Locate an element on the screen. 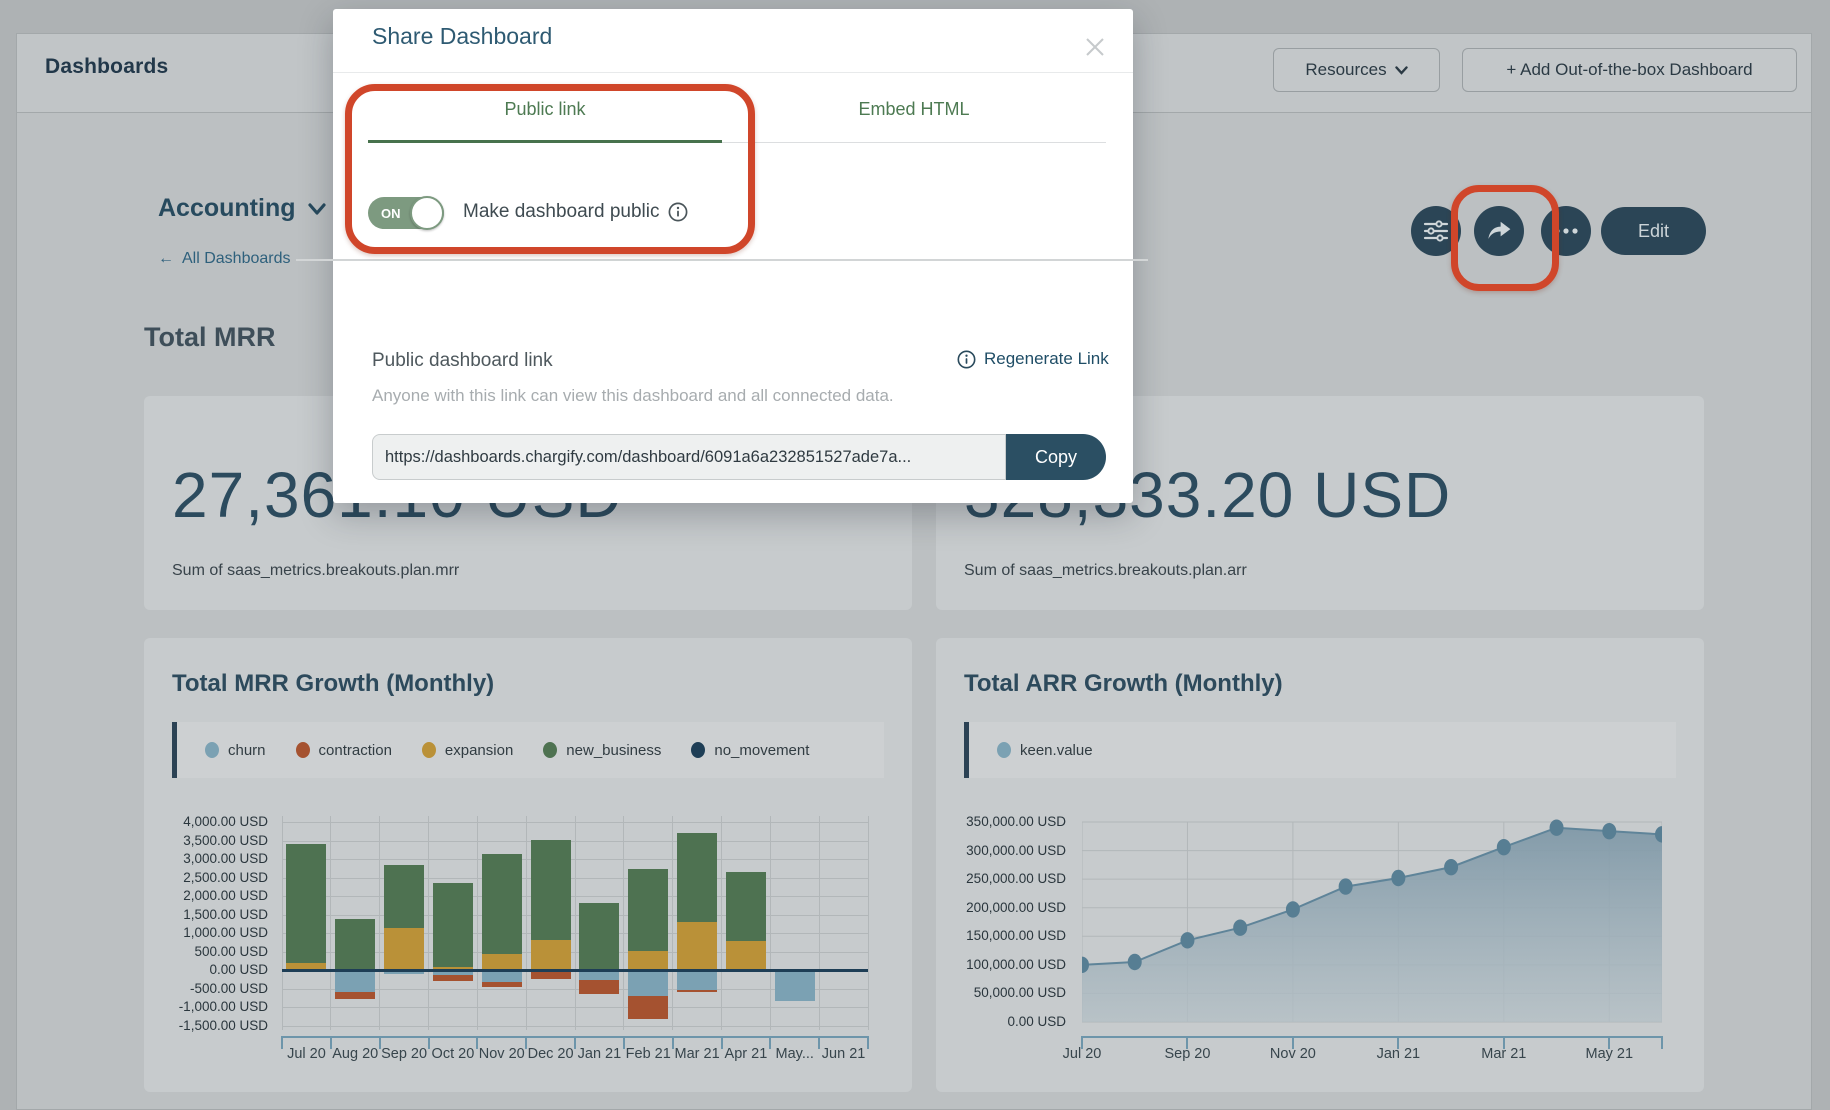  y-tick-label: 2,500.00 USD is located at coordinates (225, 877).